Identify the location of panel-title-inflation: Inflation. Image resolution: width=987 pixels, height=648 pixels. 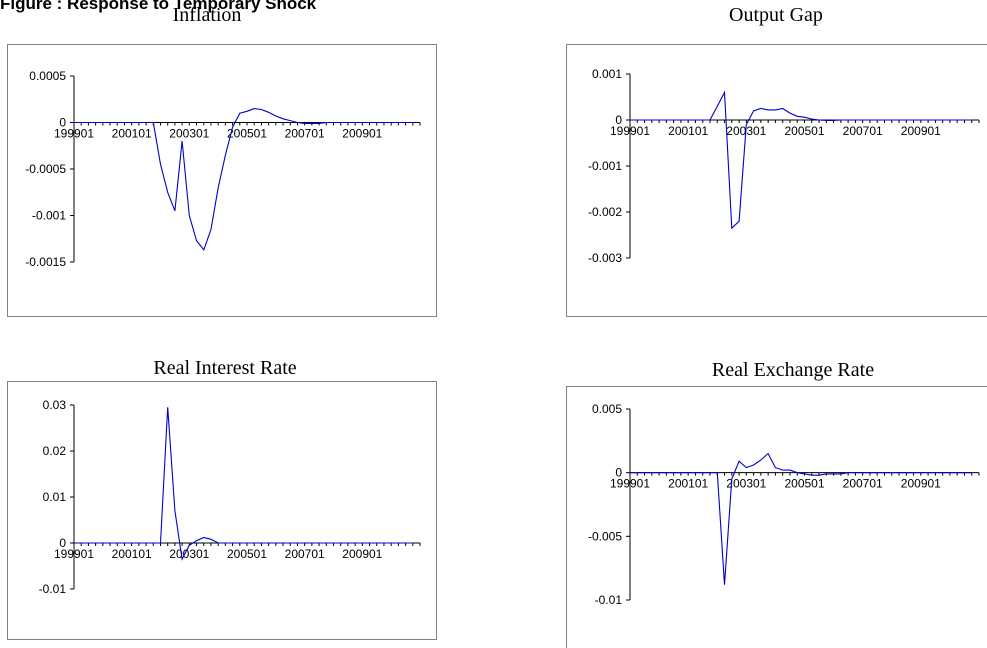
(207, 15).